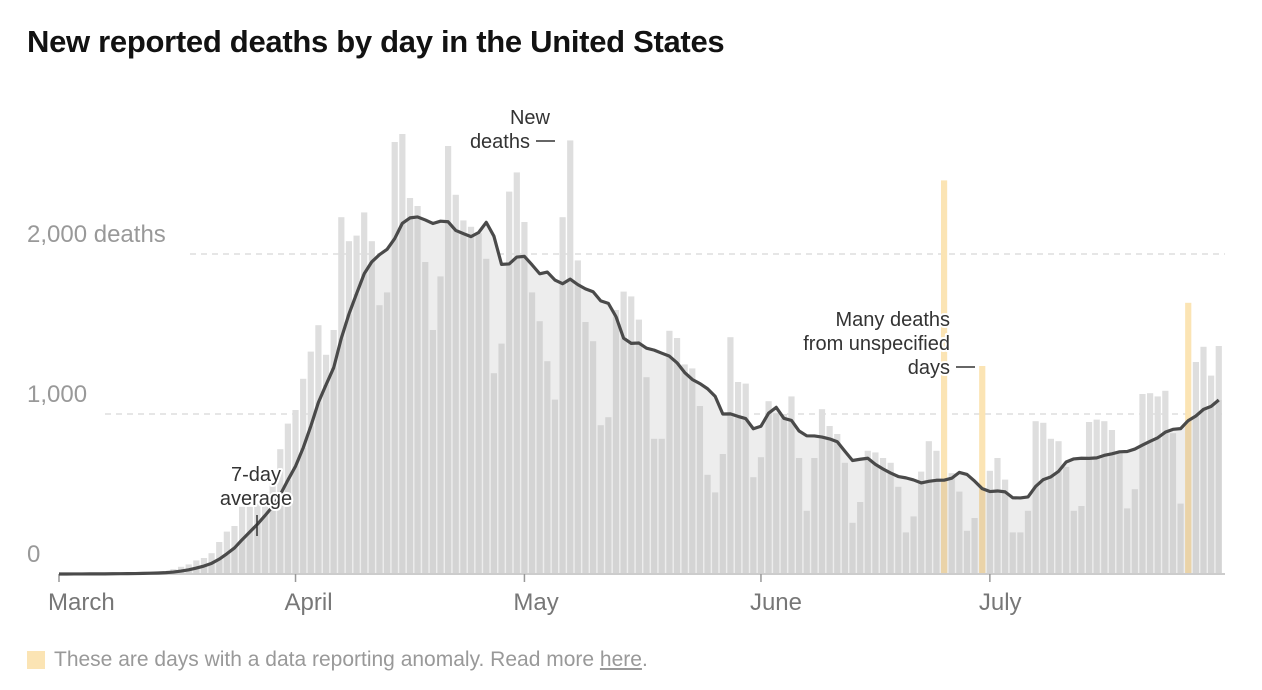  What do you see at coordinates (535, 602) in the screenshot?
I see `x-tick-label: May` at bounding box center [535, 602].